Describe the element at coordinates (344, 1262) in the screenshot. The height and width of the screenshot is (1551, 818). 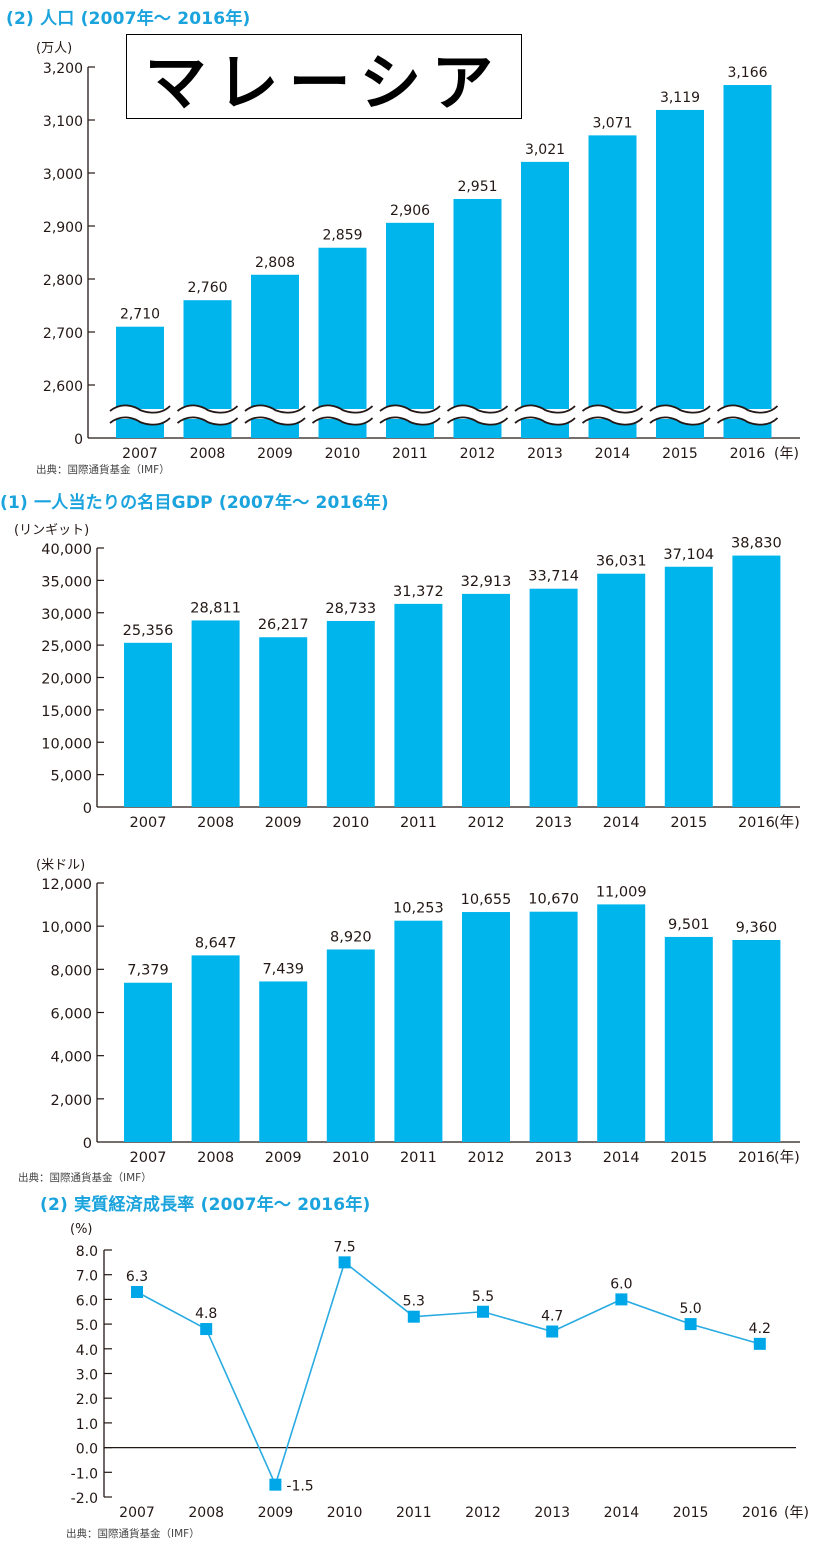
I see `marker-2010` at that location.